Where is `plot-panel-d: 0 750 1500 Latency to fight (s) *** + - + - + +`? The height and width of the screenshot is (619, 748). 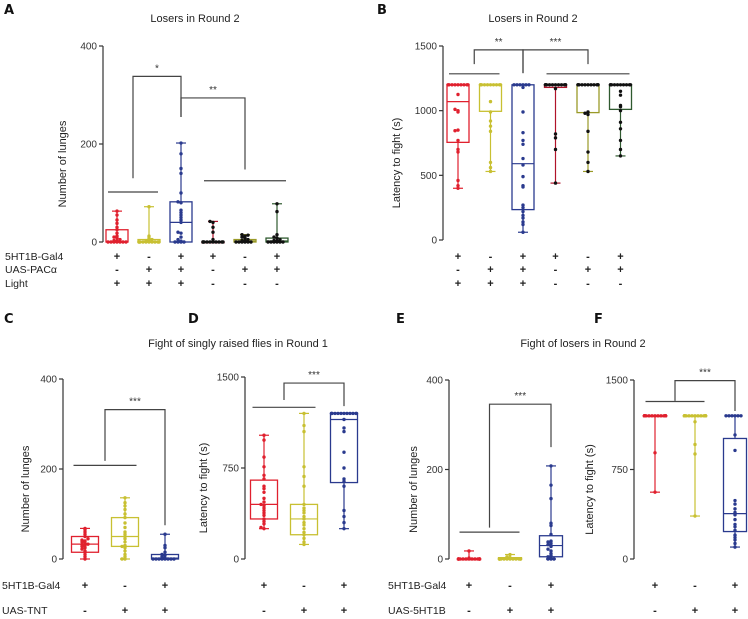 plot-panel-d: 0 750 1500 Latency to fight (s) *** + - + - + + is located at coordinates (278, 493).